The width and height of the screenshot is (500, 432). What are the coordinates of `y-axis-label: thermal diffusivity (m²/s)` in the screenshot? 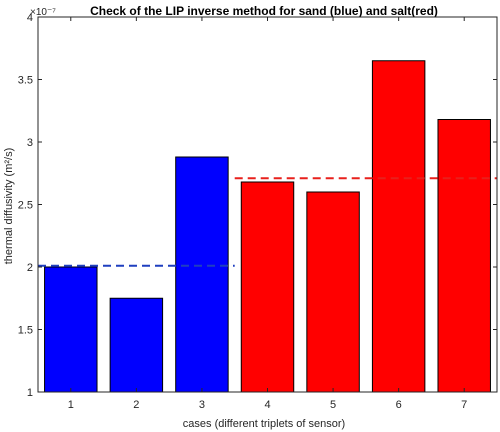 It's located at (9, 206).